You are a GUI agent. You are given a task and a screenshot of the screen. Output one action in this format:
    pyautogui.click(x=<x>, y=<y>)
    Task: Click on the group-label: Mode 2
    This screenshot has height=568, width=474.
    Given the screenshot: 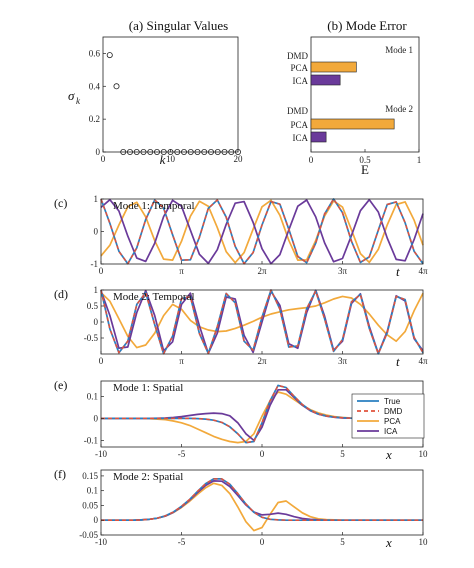 What is the action you would take?
    pyautogui.click(x=399, y=109)
    